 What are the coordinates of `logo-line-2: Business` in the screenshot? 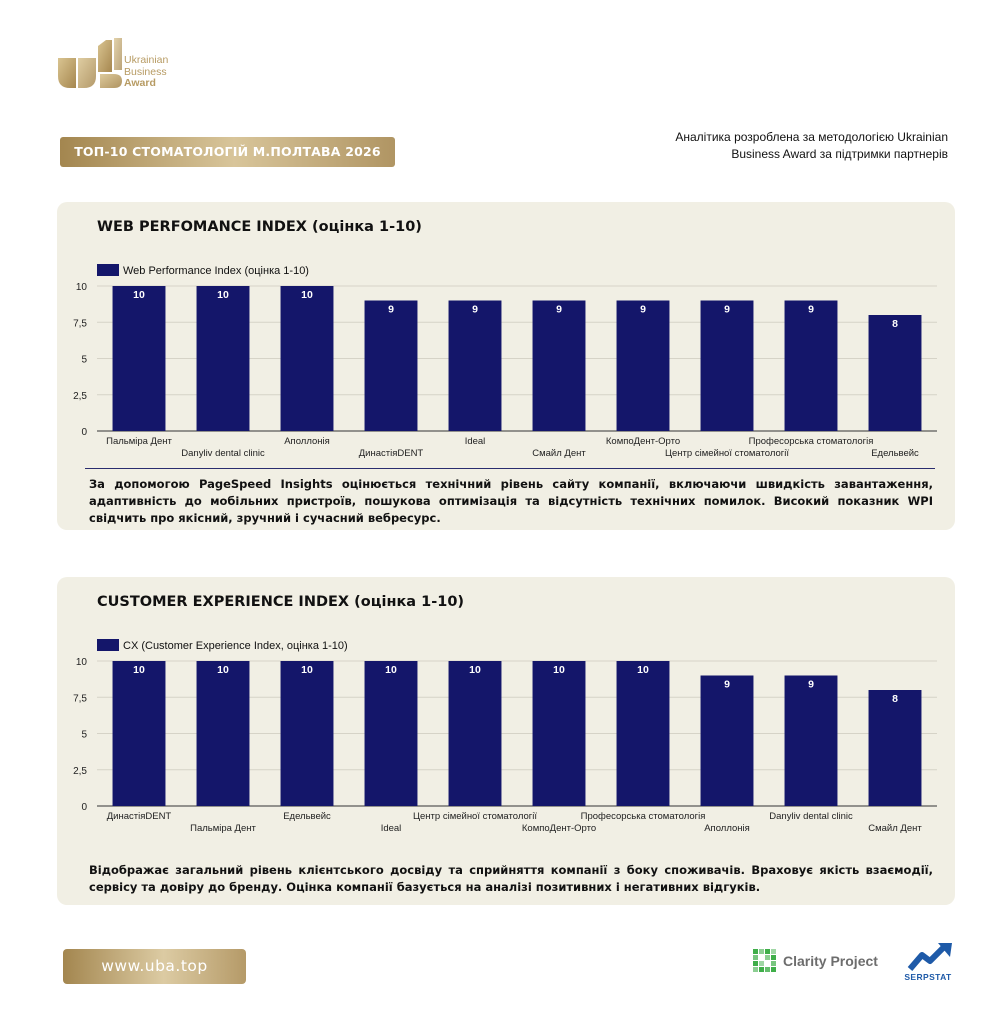 It's located at (145, 71).